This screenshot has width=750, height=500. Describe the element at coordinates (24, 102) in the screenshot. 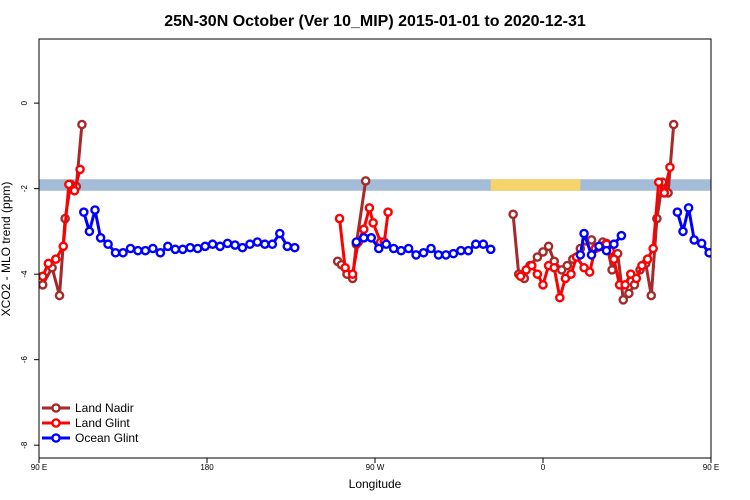

I see `y-tick-label: 0` at that location.